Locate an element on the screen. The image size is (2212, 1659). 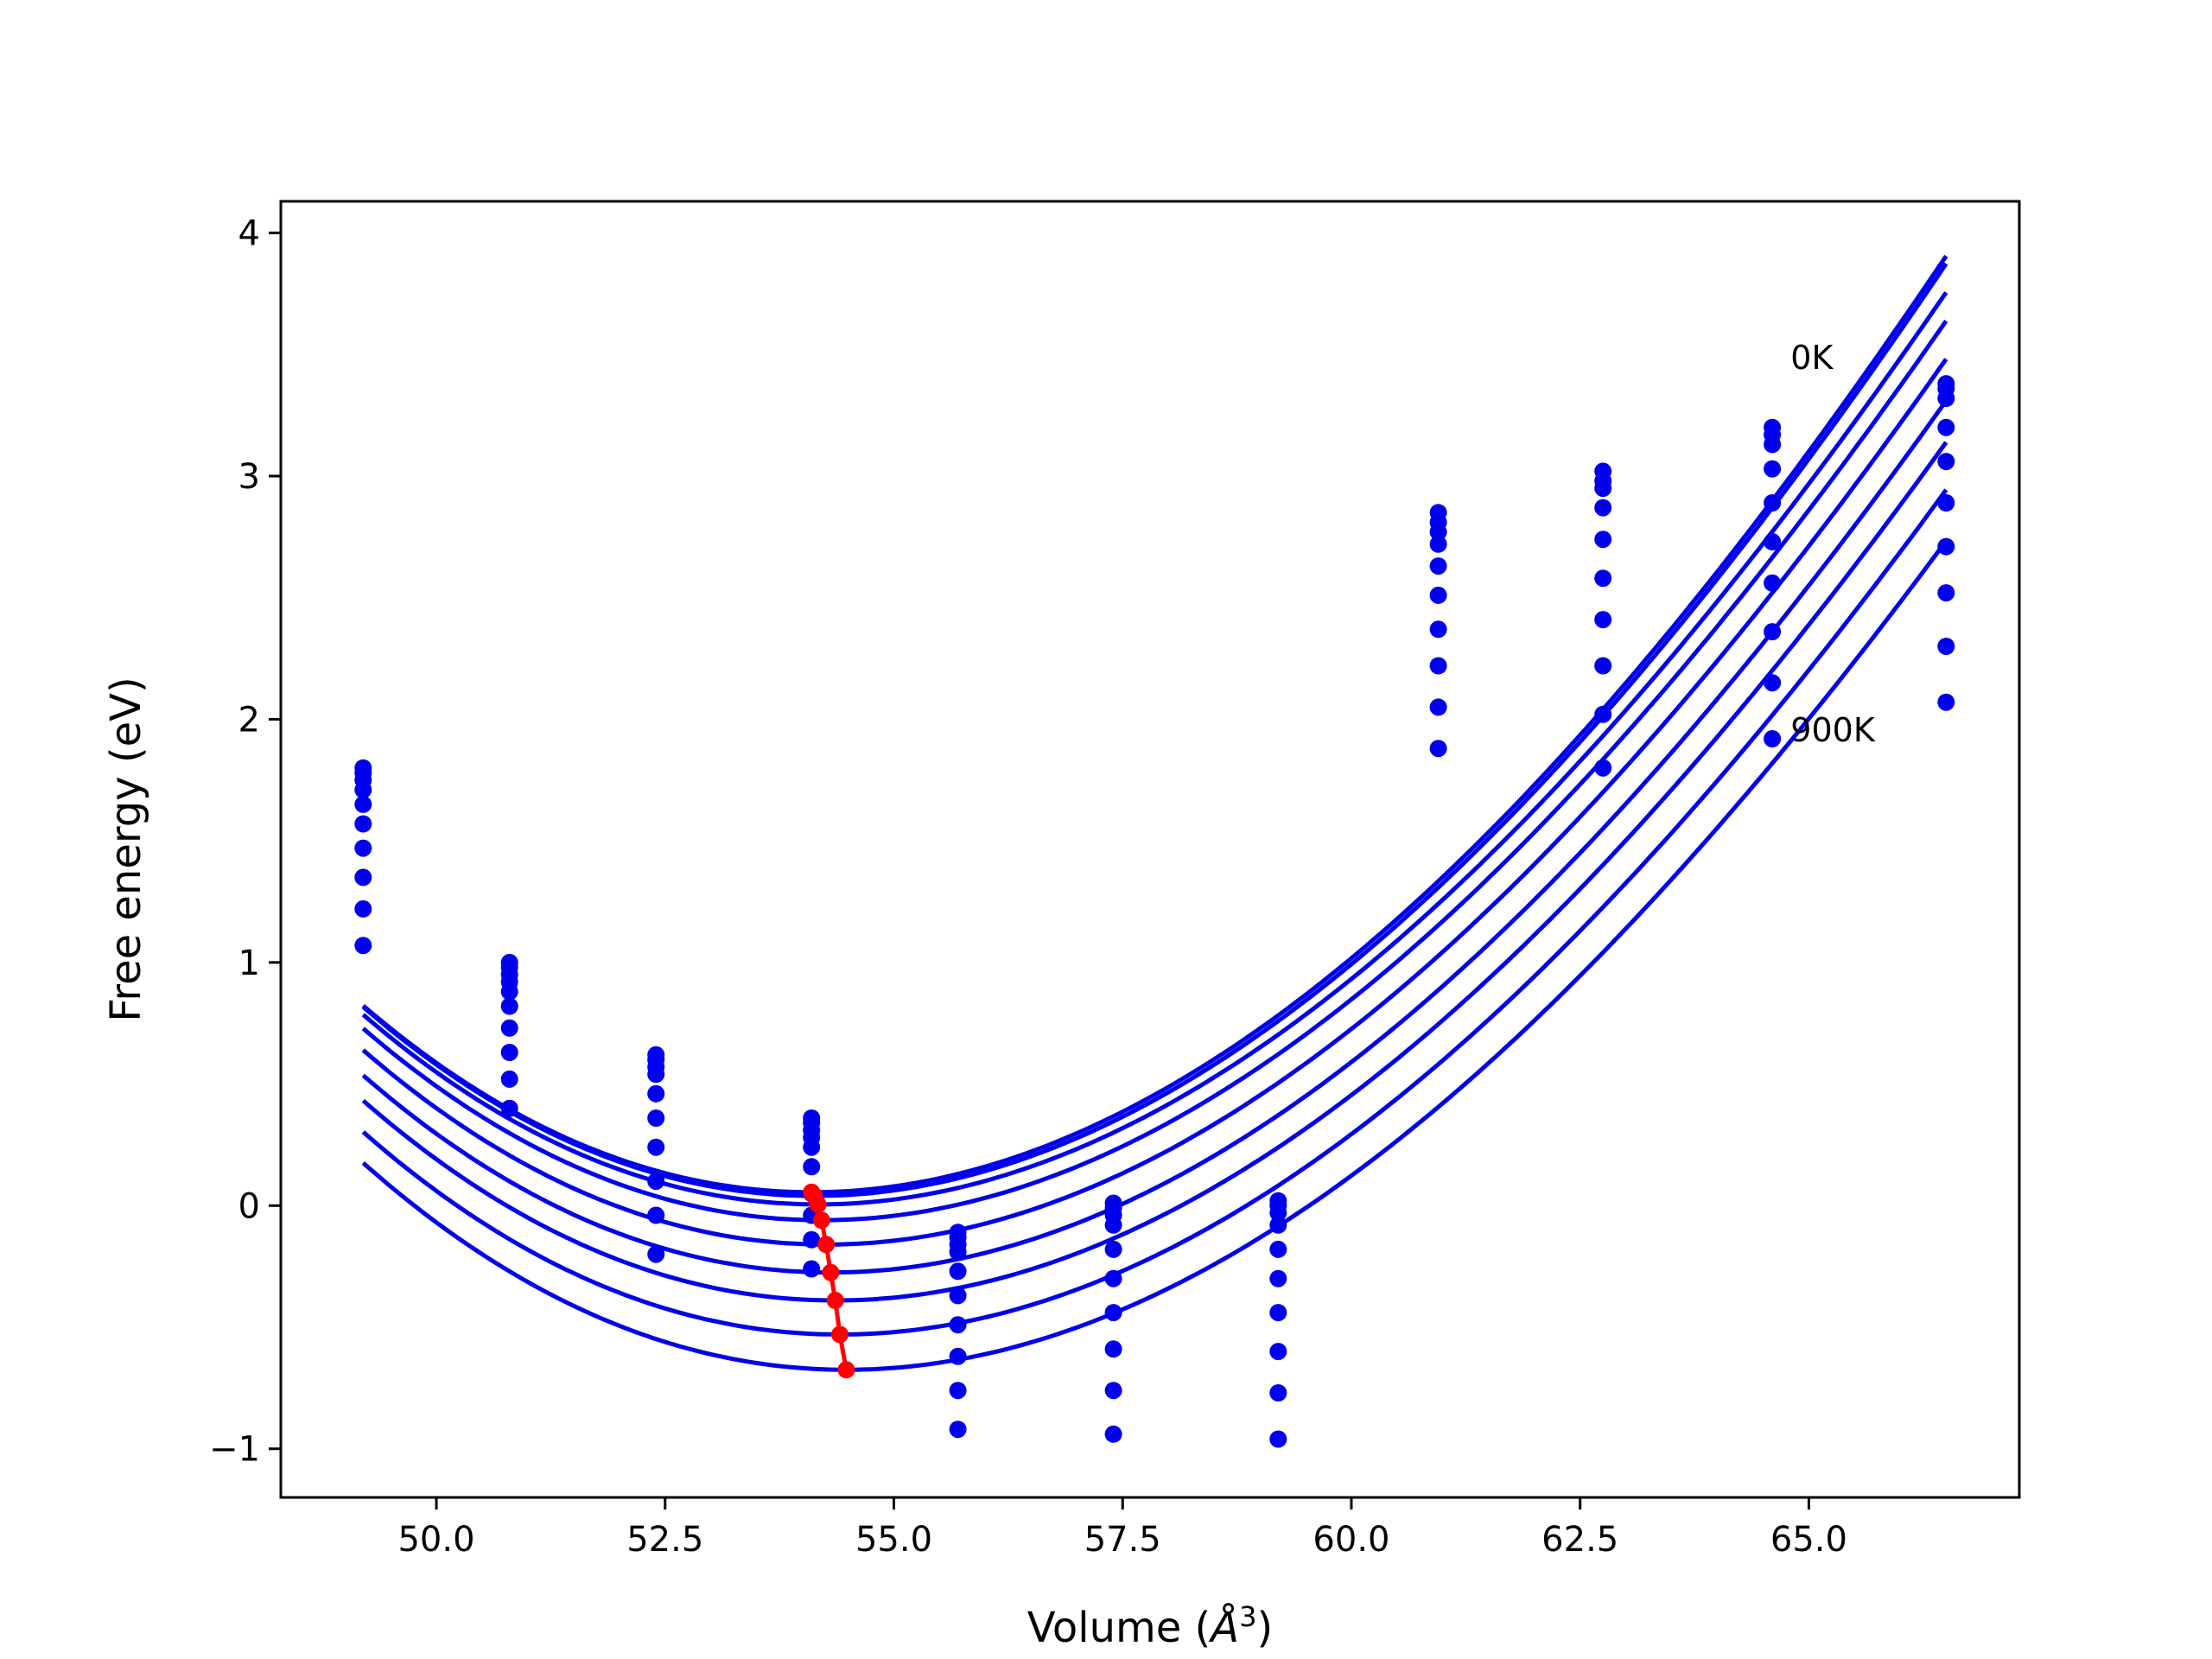
curve-annotation: 900K is located at coordinates (1833, 730).